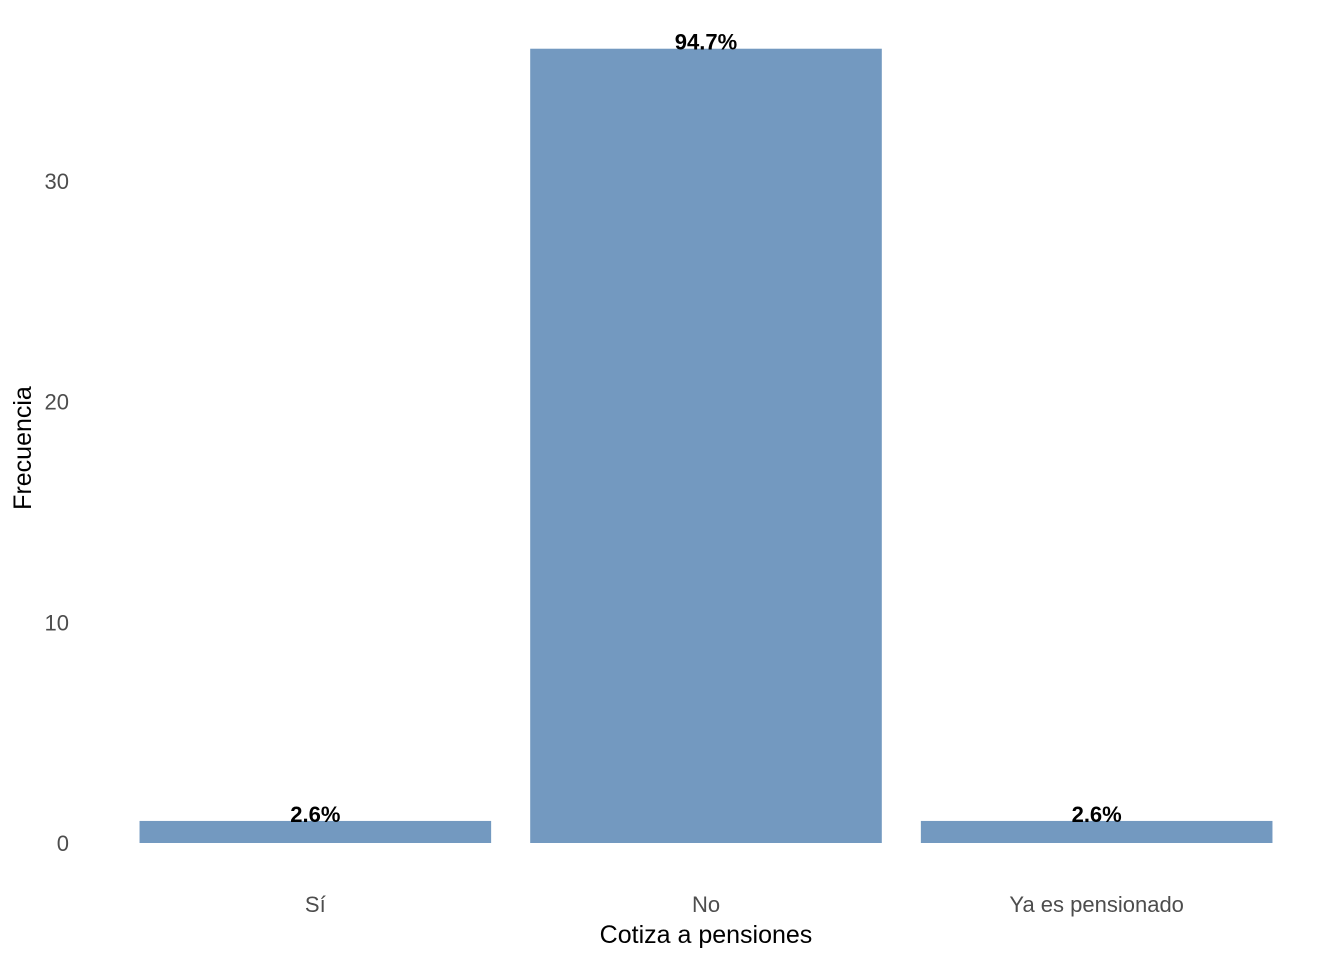  Describe the element at coordinates (706, 42) in the screenshot. I see `data-label: 94.7%` at that location.